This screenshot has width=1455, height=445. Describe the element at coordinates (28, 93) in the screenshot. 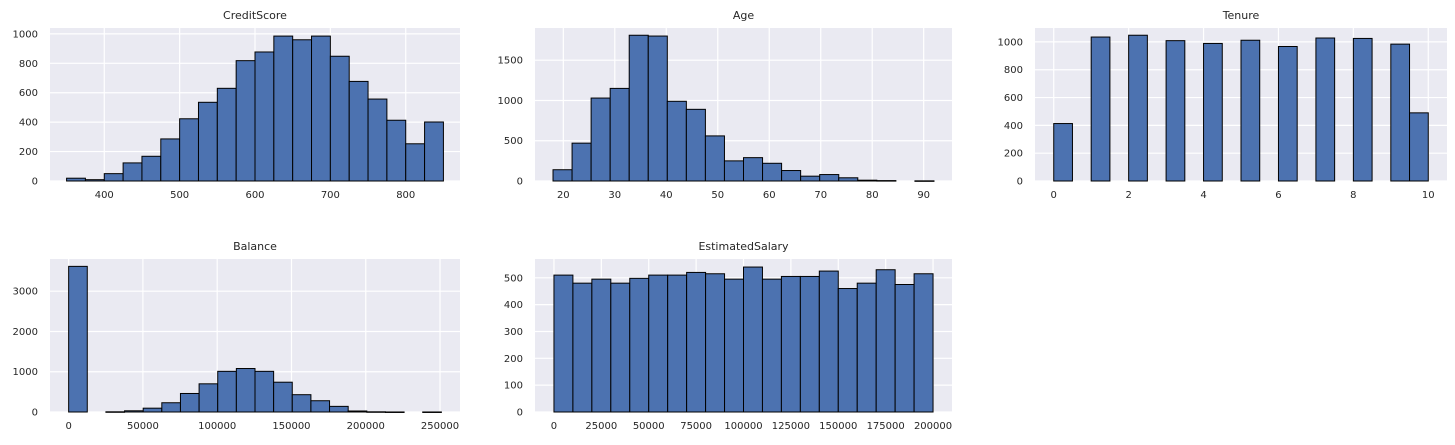

I see `y-tick-label: 600` at that location.